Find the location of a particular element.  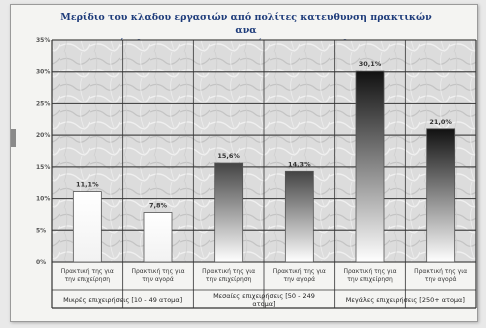

group-label: Μικρές επιχειρήσεις [10 - 49 ατομα] is located at coordinates (122, 300).